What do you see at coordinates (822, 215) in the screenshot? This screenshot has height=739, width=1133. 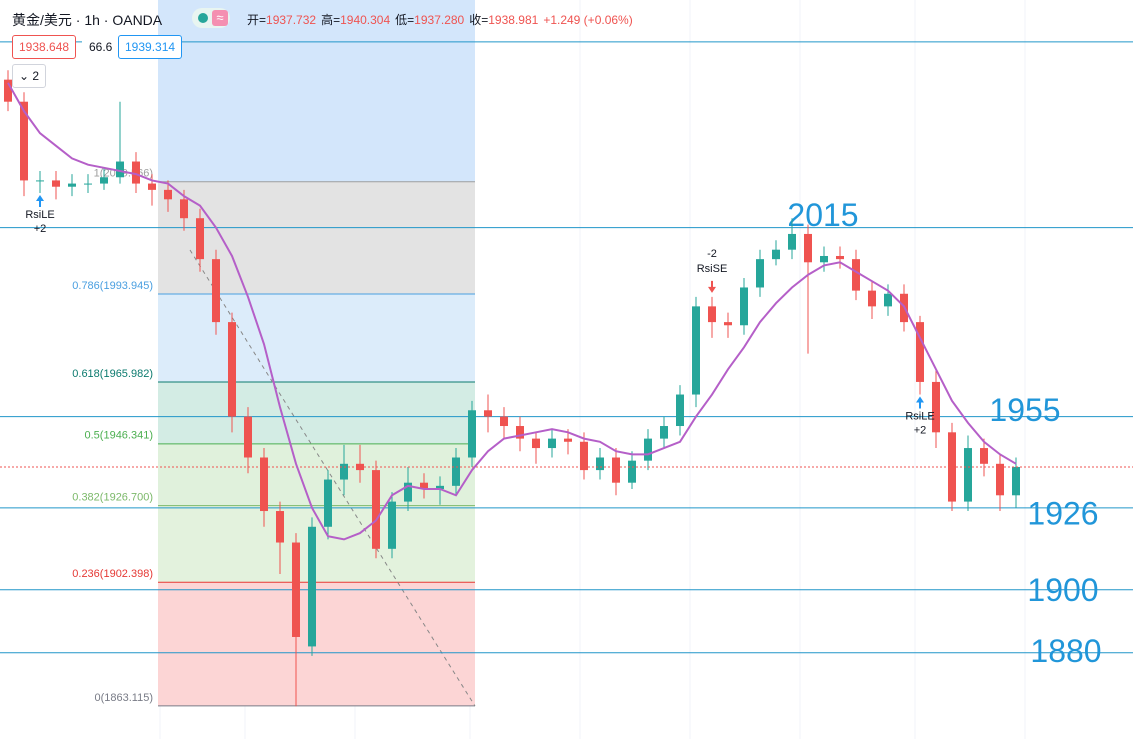 I see `level-label: 2015` at bounding box center [822, 215].